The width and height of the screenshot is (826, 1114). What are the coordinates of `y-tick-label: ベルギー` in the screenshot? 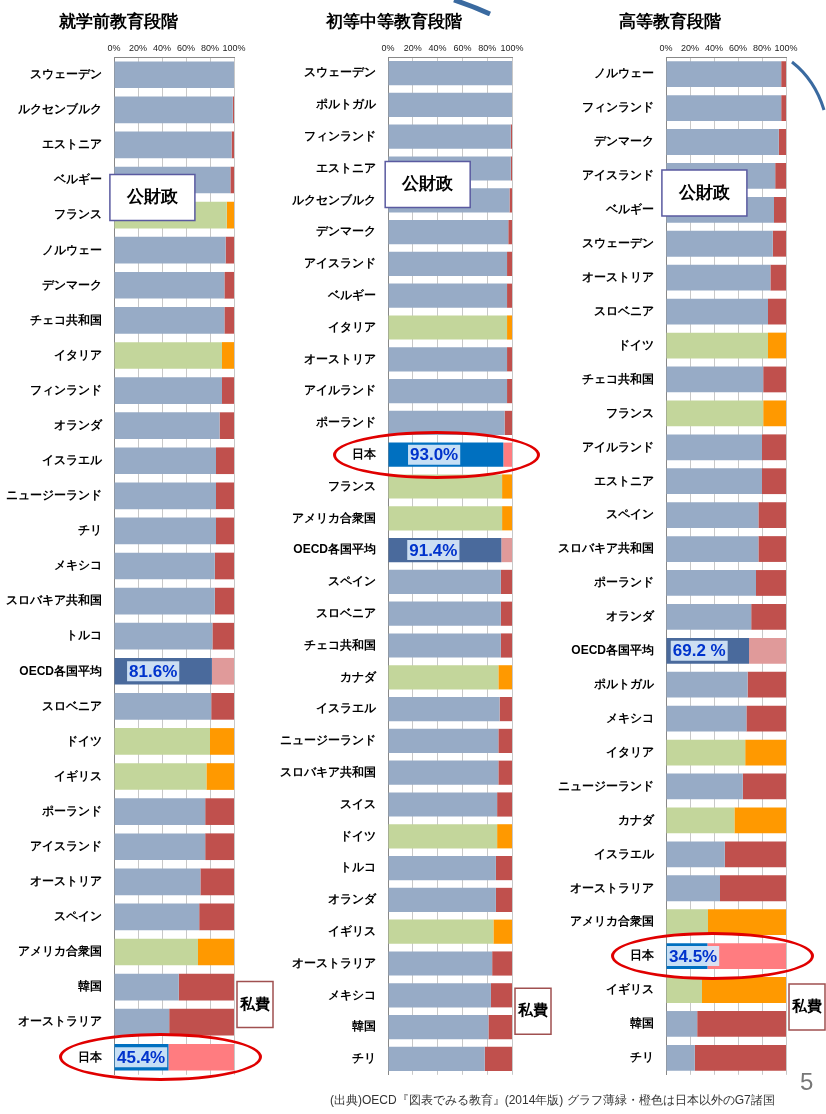 It's located at (629, 209).